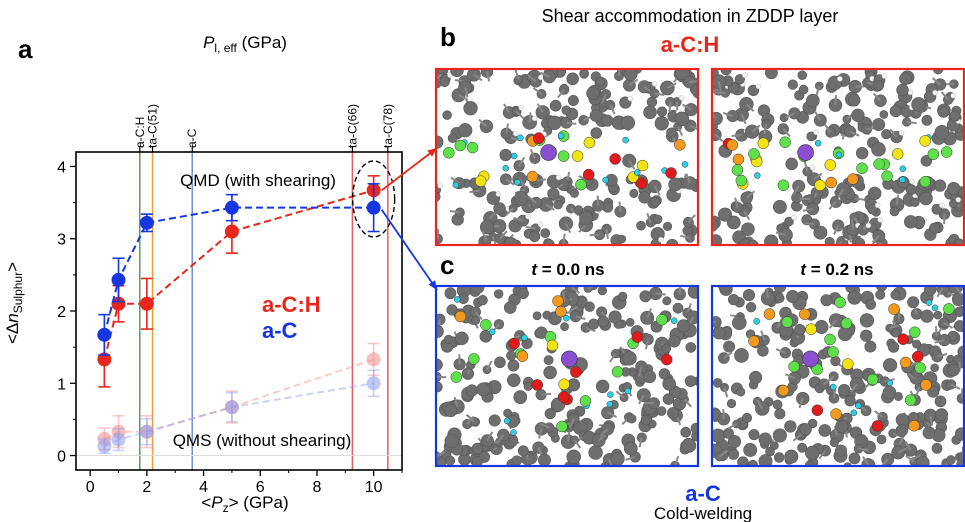  Describe the element at coordinates (258, 180) in the screenshot. I see `annotation-qmd: QMD (with shearing)` at that location.